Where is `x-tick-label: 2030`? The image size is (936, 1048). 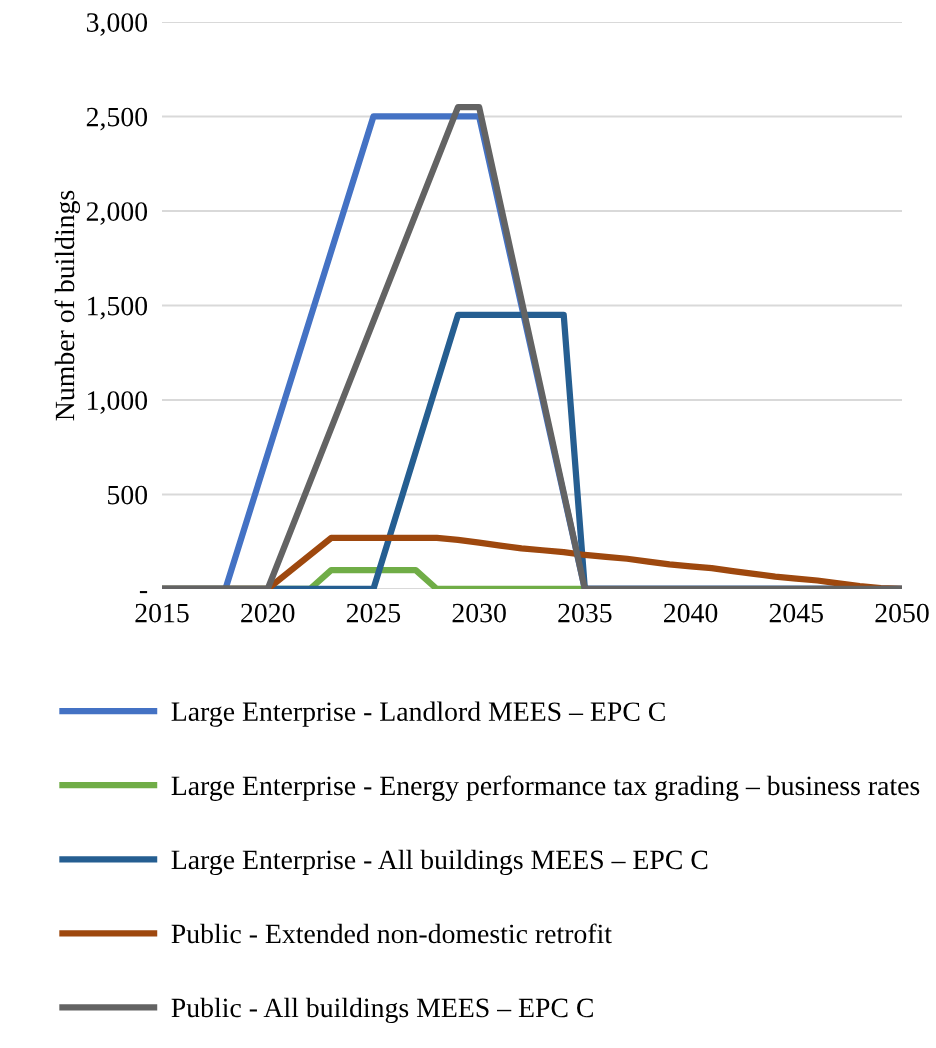 x-tick-label: 2030 is located at coordinates (479, 613).